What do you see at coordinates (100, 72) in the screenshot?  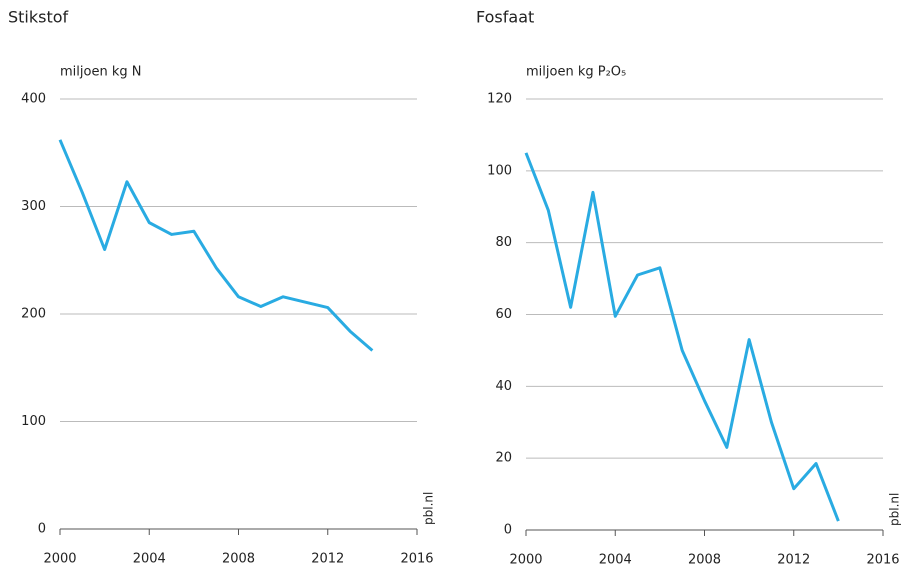 I see `y-axis-label: miljoen kg N` at bounding box center [100, 72].